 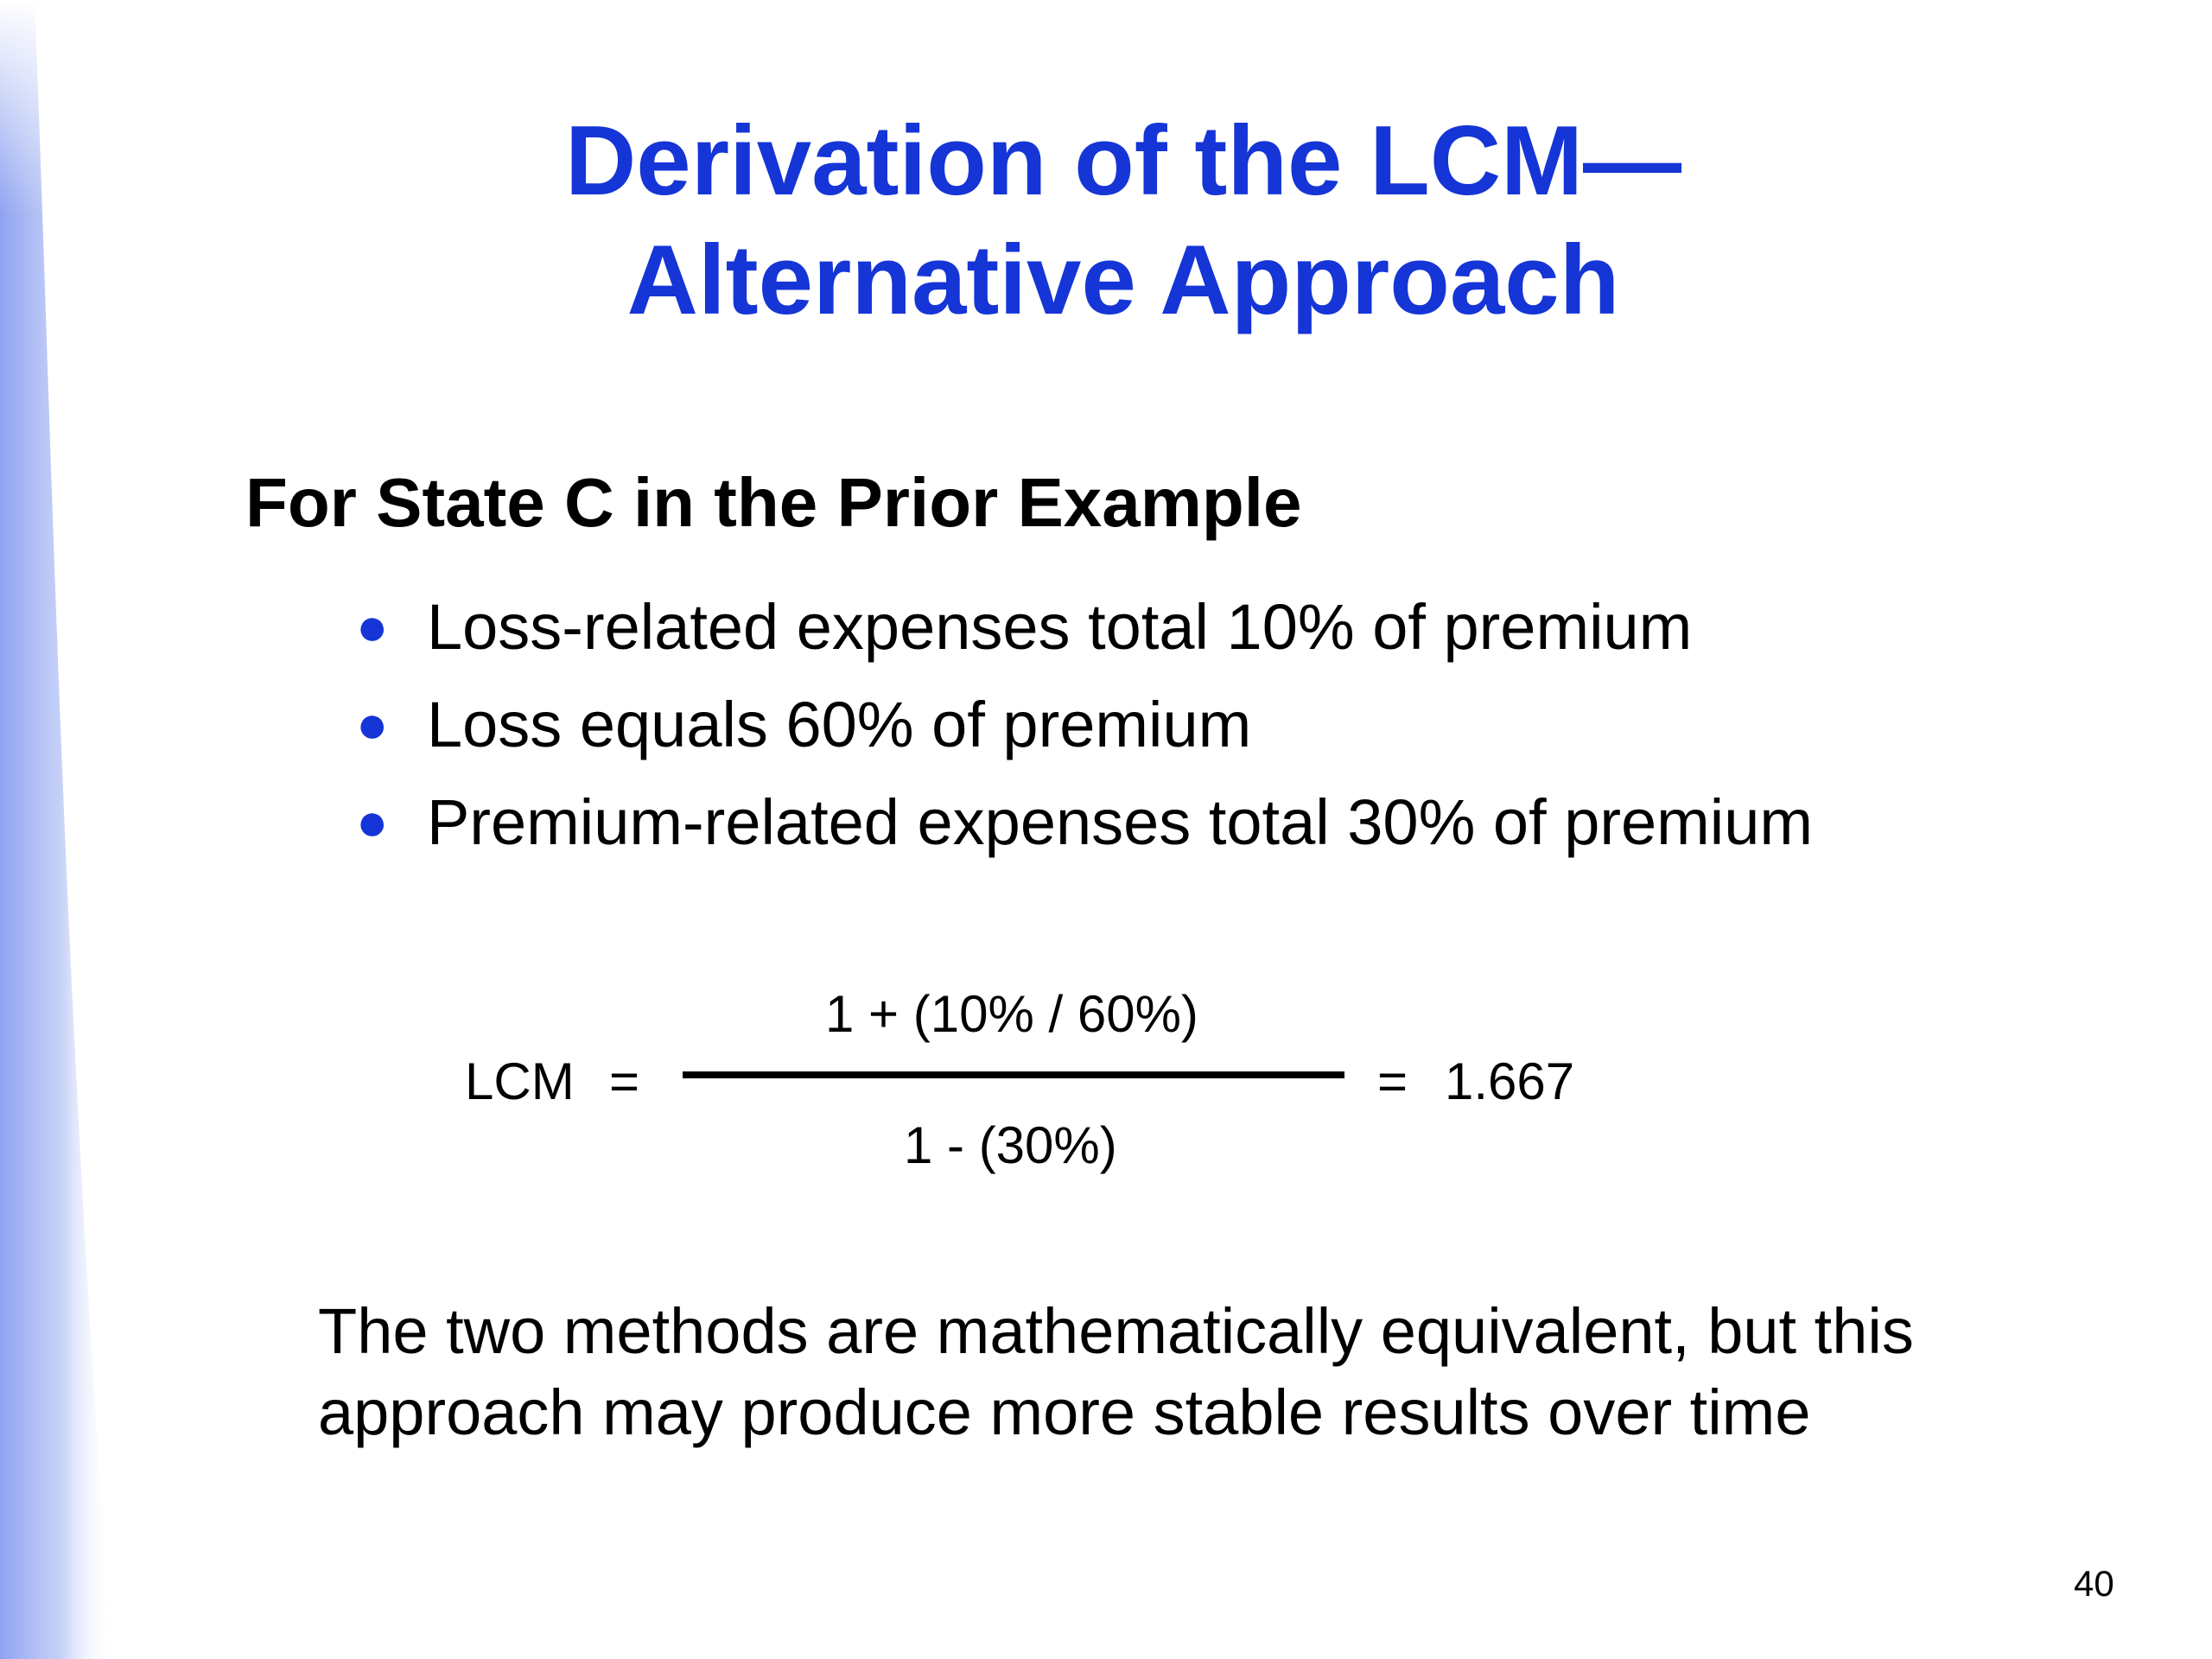 I want to click on formula-result-equals-sign: =, so click(x=1392, y=1081).